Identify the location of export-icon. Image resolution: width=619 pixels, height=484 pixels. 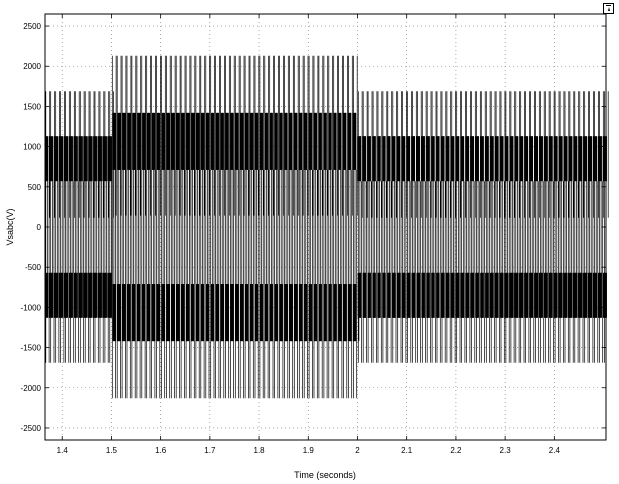
(608, 8).